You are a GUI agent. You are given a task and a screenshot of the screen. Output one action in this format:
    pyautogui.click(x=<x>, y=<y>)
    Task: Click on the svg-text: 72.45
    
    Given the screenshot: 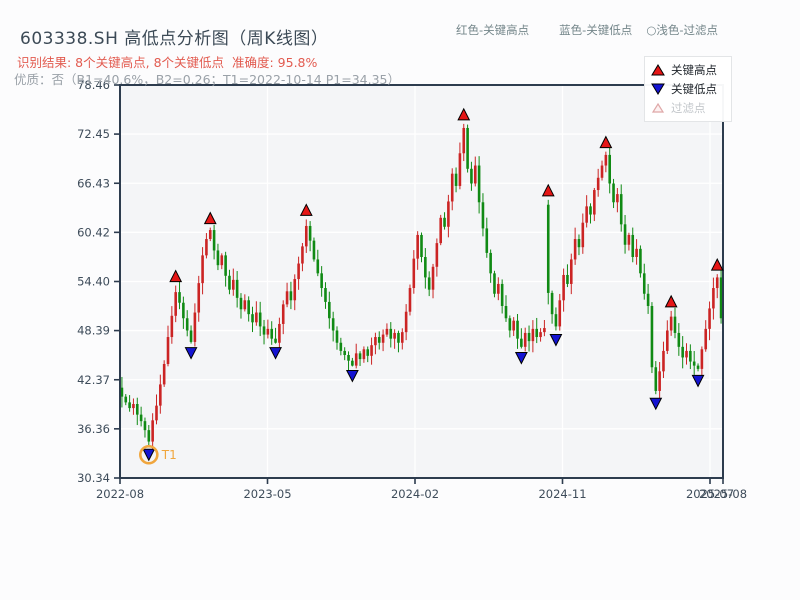 What is the action you would take?
    pyautogui.click(x=93, y=134)
    